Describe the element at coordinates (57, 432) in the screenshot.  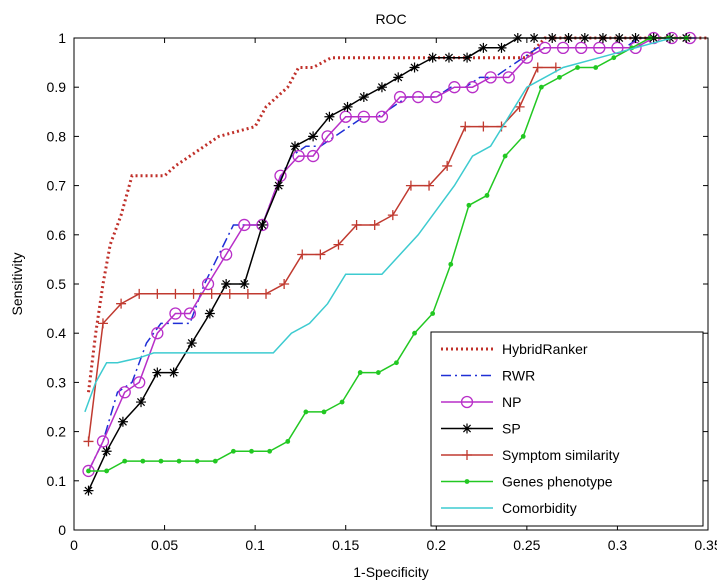
I see `y-tick-label: 0.2` at that location.